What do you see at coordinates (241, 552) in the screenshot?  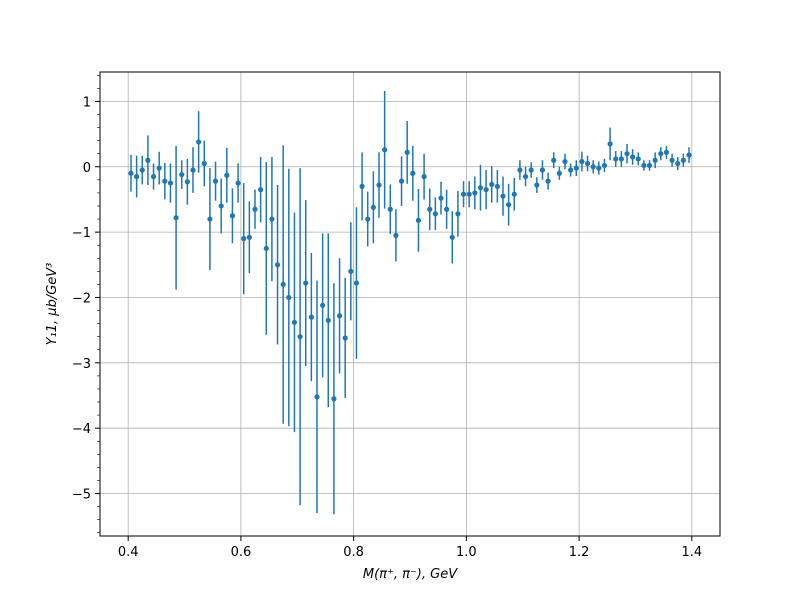 I see `x-tick-label: 0.6` at bounding box center [241, 552].